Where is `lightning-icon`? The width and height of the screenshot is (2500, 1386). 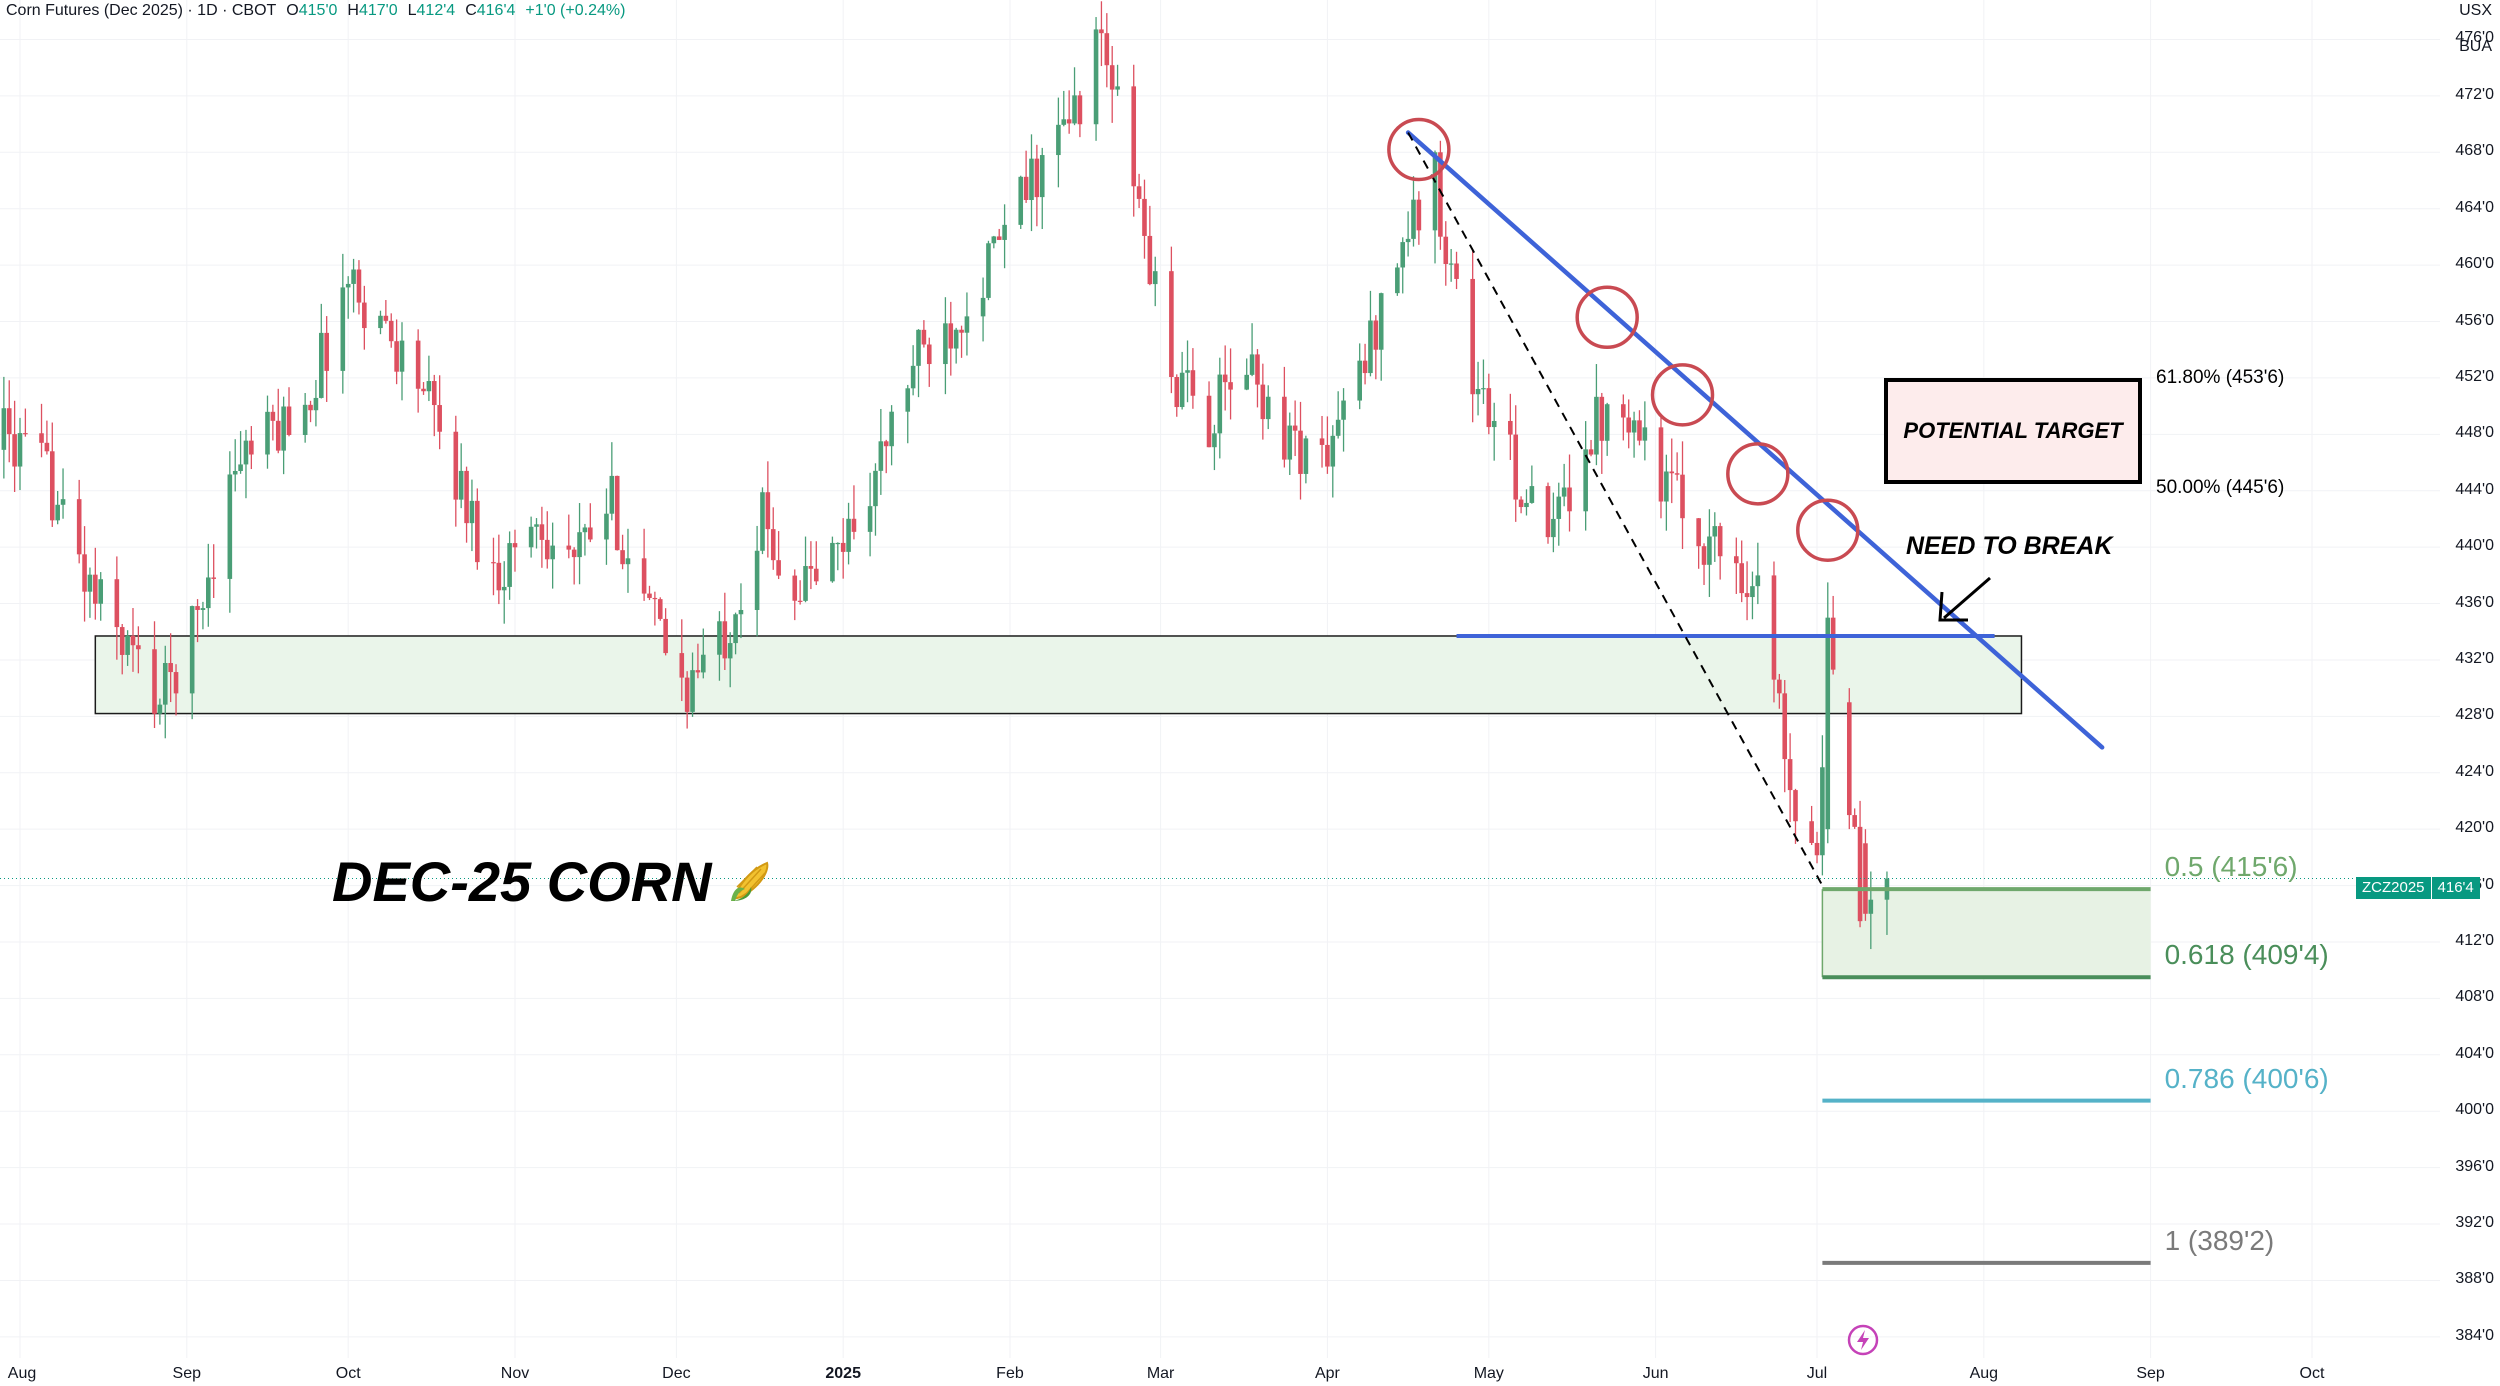 lightning-icon is located at coordinates (1863, 1340).